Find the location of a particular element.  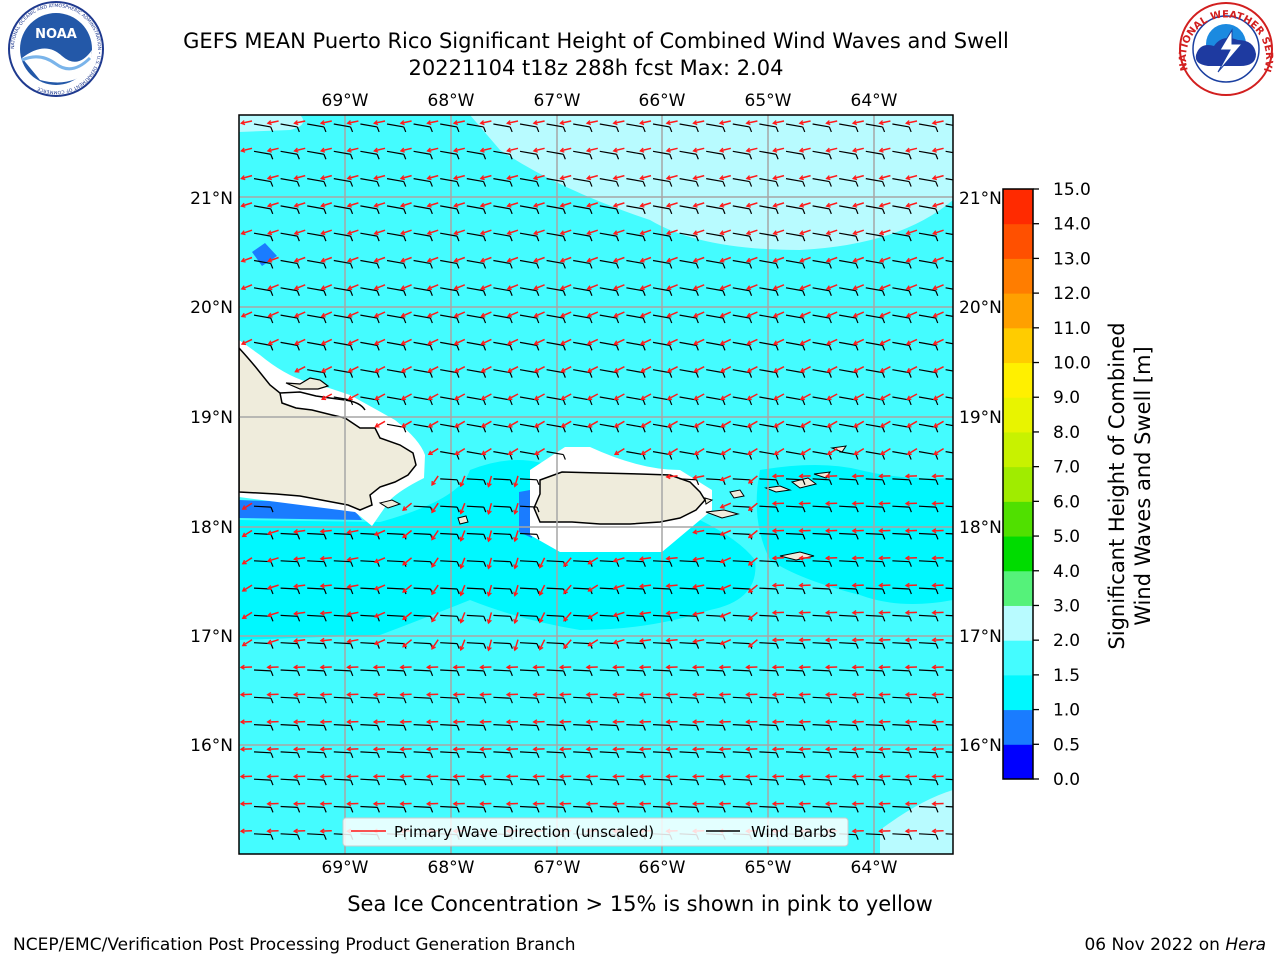

land-st-croix is located at coordinates (797, 556).